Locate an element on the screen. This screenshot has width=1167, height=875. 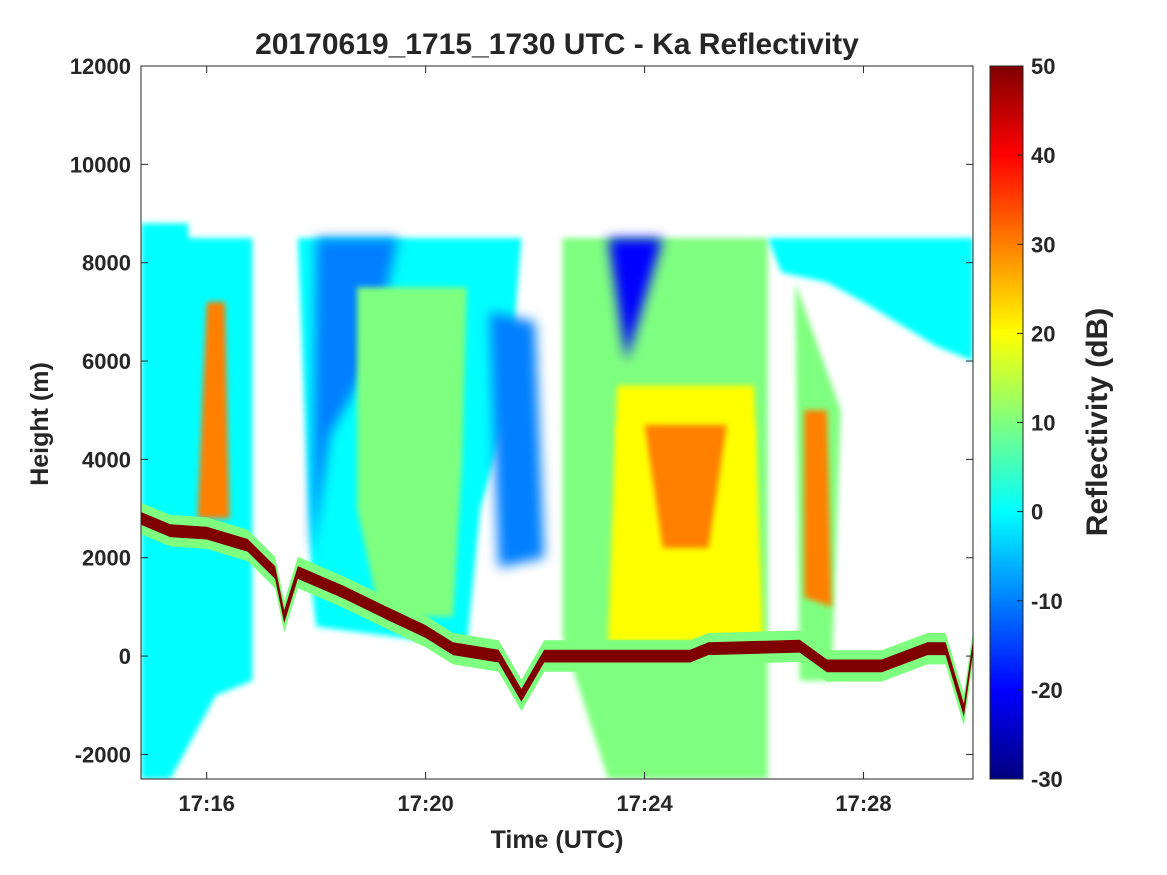
colorbar-ticks: -30 -20 -10 0 10 20 30 40 50 is located at coordinates (1040, 423).